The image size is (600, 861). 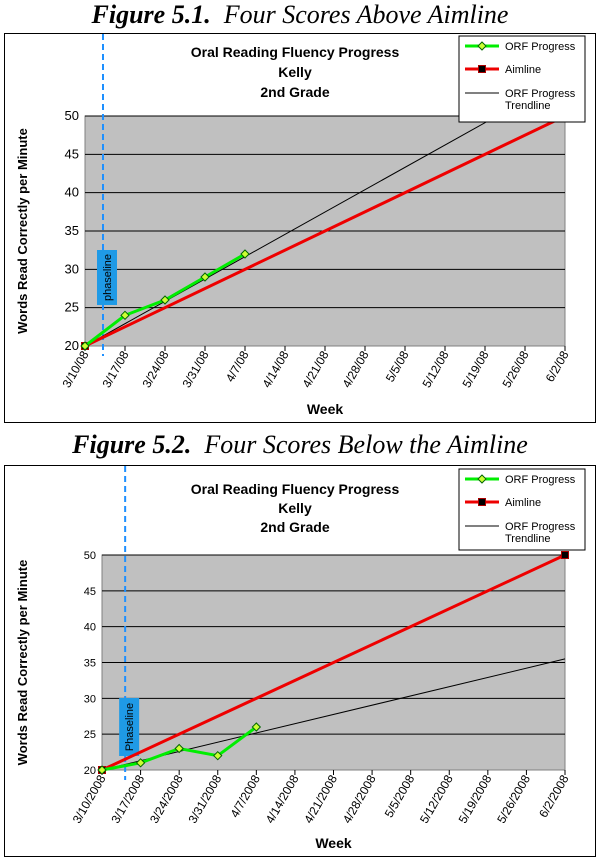 What do you see at coordinates (237, 366) in the screenshot?
I see `x-tick-label: 4/7/08` at bounding box center [237, 366].